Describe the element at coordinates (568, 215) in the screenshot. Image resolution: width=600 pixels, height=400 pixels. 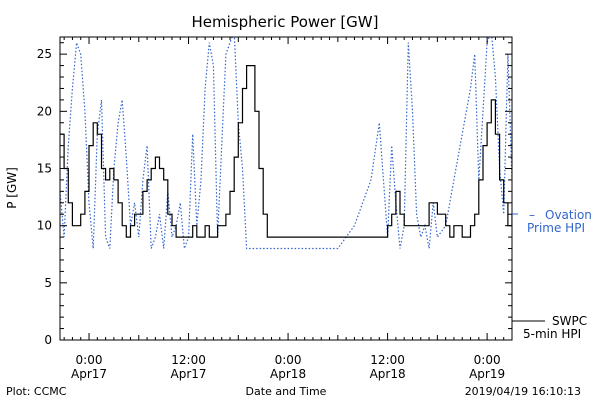
I see `legend-ovation-line1: Ovation` at that location.